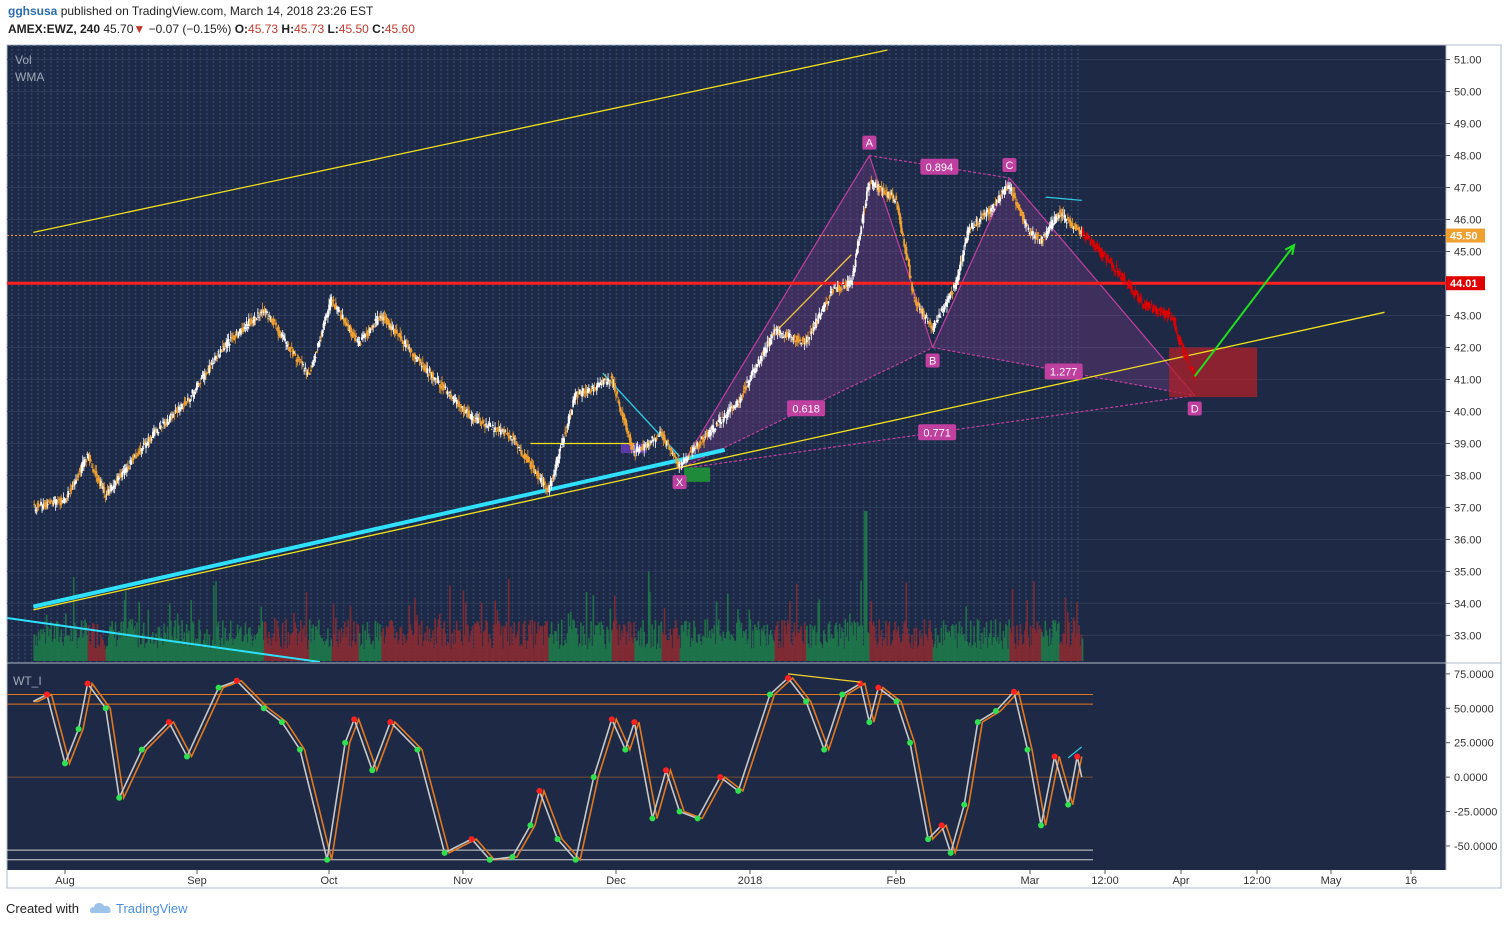 This screenshot has height=926, width=1508. Describe the element at coordinates (54, 29) in the screenshot. I see `symbol-label: AMEX:EWZ, 240` at that location.